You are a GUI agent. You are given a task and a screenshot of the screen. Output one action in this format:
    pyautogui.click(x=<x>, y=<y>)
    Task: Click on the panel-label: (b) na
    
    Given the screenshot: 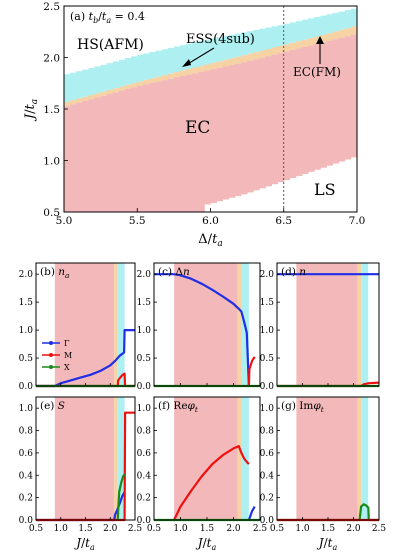 What is the action you would take?
    pyautogui.click(x=55, y=273)
    